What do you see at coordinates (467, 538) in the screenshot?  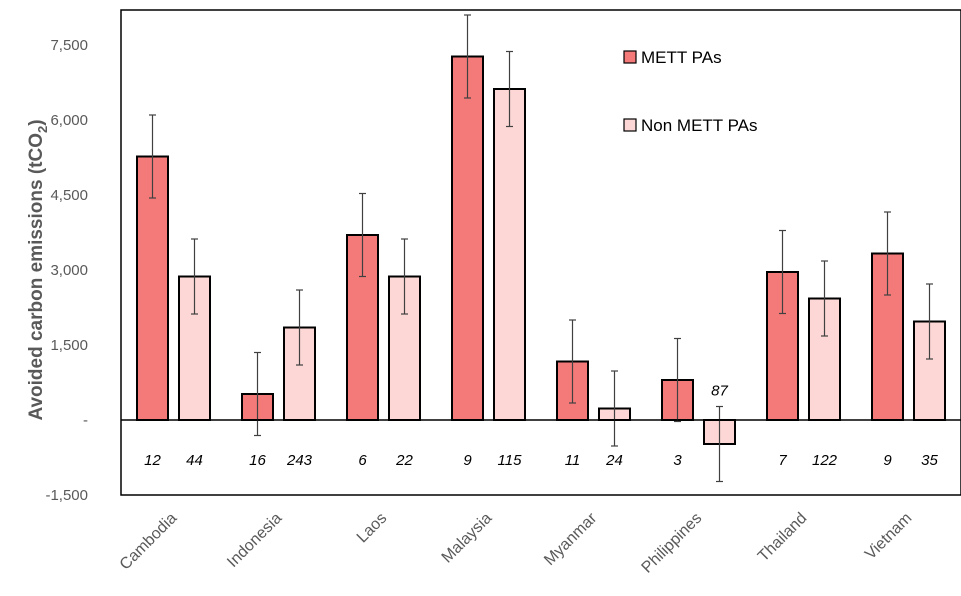 I see `x-category-label: Malaysia` at bounding box center [467, 538].